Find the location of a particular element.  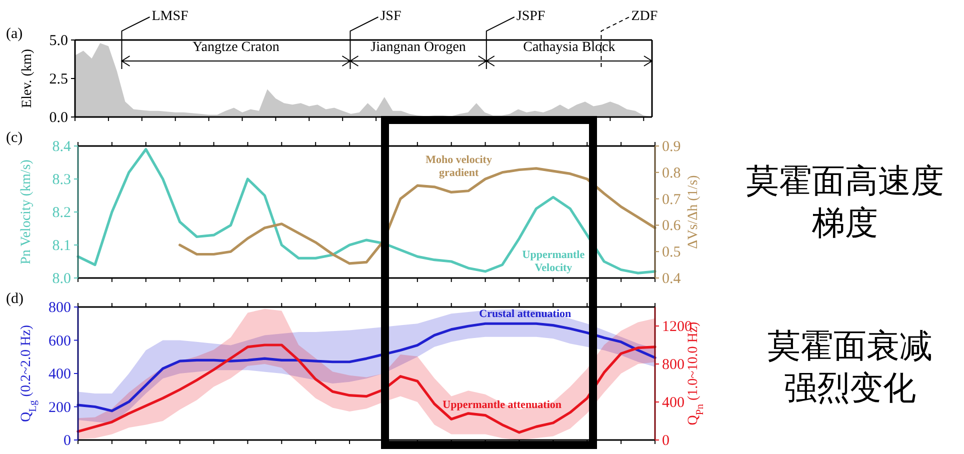

text: LMSF is located at coordinates (170, 16).